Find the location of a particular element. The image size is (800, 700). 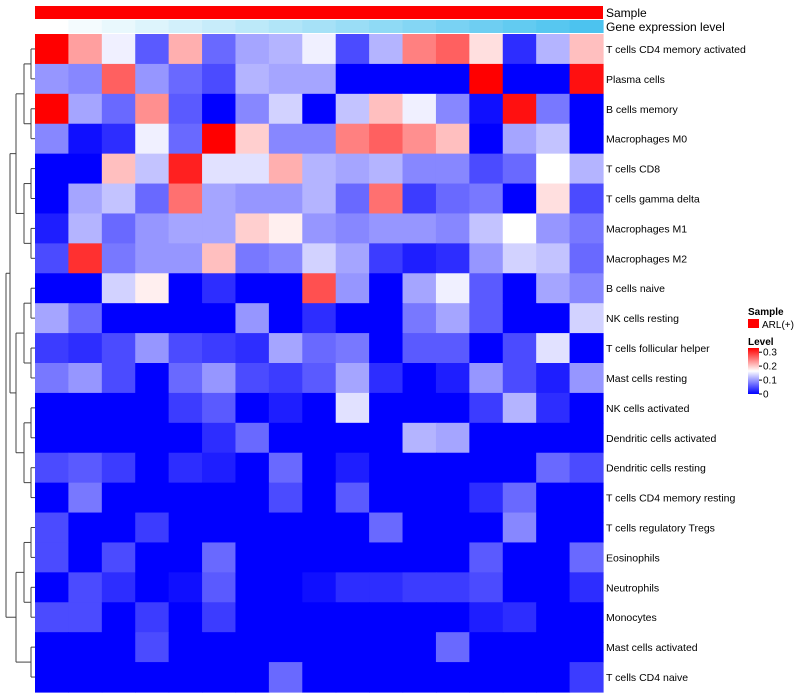

row-label: NK cells resting is located at coordinates (642, 319).